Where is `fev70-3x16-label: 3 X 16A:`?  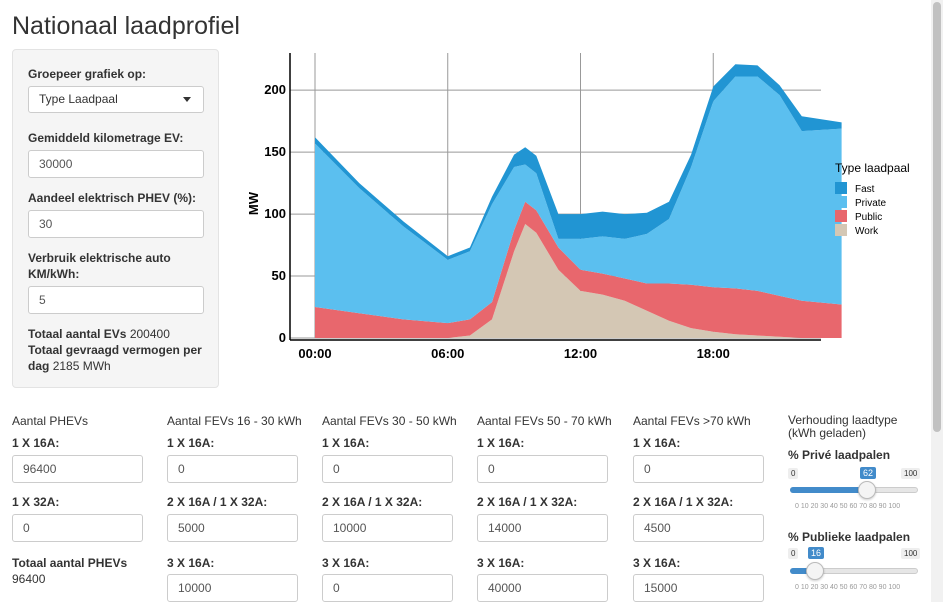
fev70-3x16-label: 3 X 16A: is located at coordinates (657, 563).